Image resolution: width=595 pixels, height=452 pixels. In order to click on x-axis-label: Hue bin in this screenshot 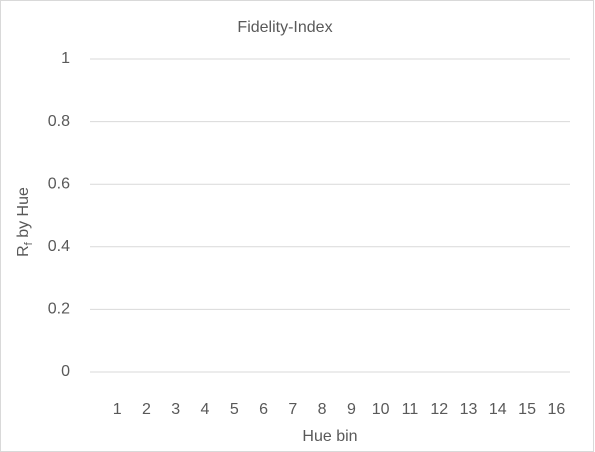, I will do `click(329, 436)`.